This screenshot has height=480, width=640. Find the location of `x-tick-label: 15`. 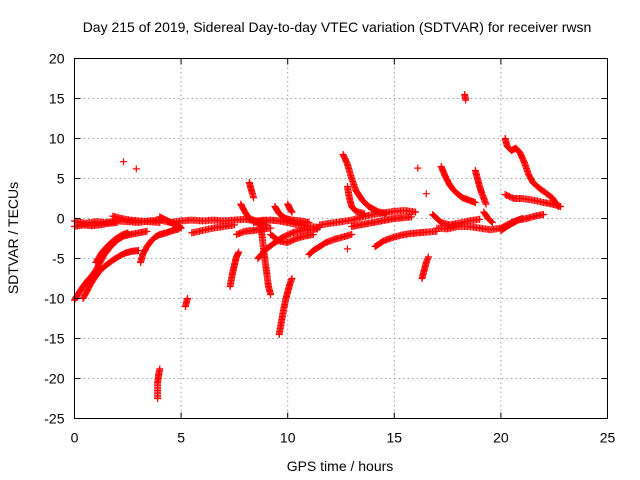

x-tick-label: 15 is located at coordinates (395, 438).